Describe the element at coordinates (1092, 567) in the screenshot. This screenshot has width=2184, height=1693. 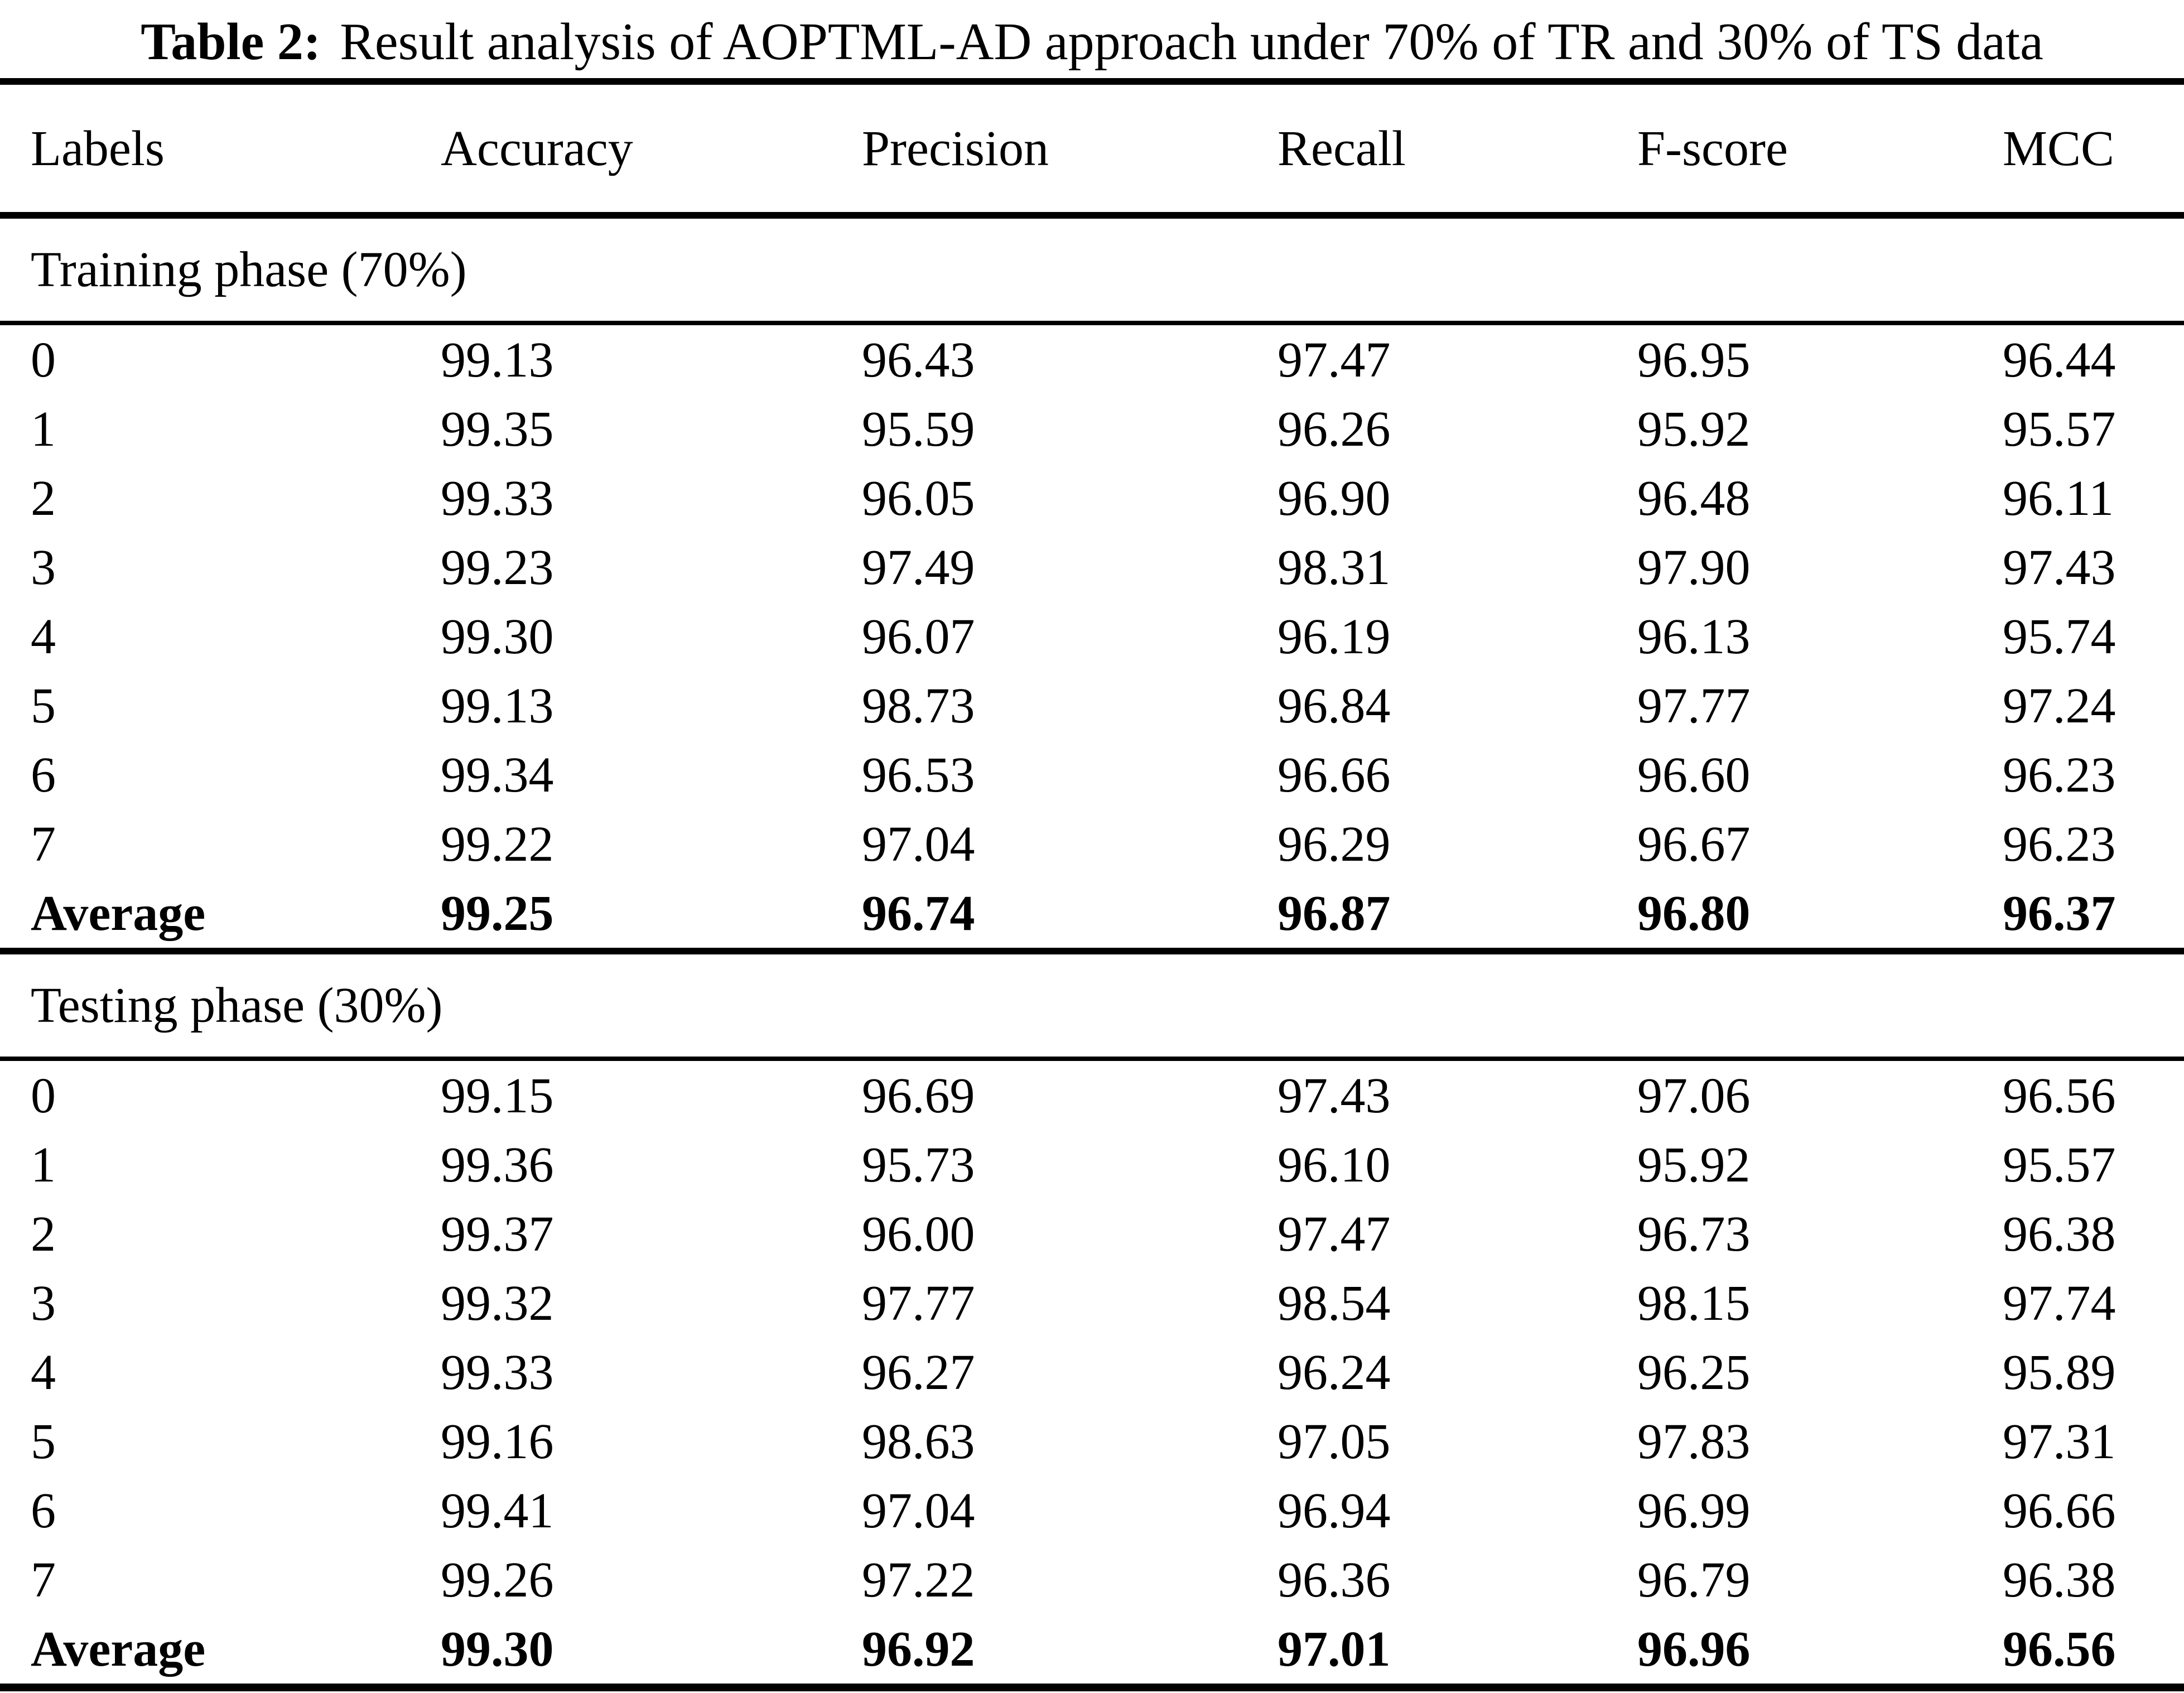
I see `table-row: 3 99.23 97.49 98.31 97.90 97.43` at that location.